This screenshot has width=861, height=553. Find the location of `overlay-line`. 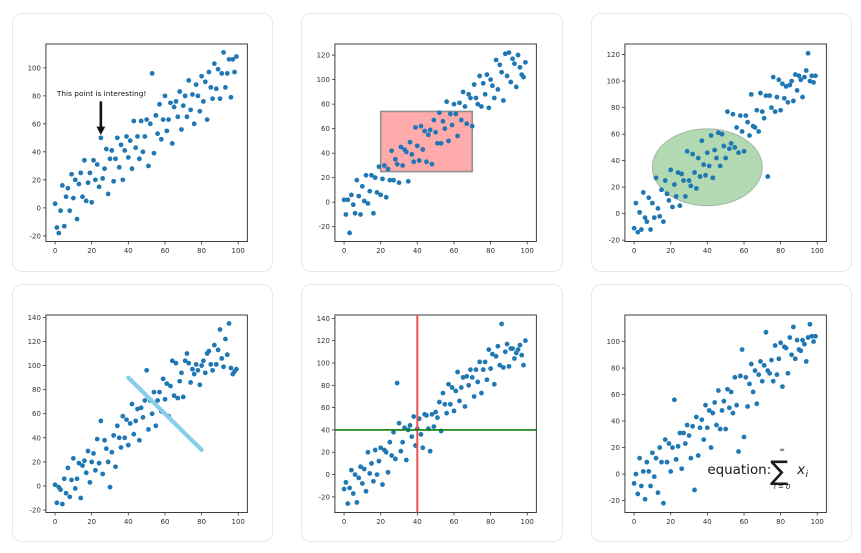

overlay-line is located at coordinates (165, 413).